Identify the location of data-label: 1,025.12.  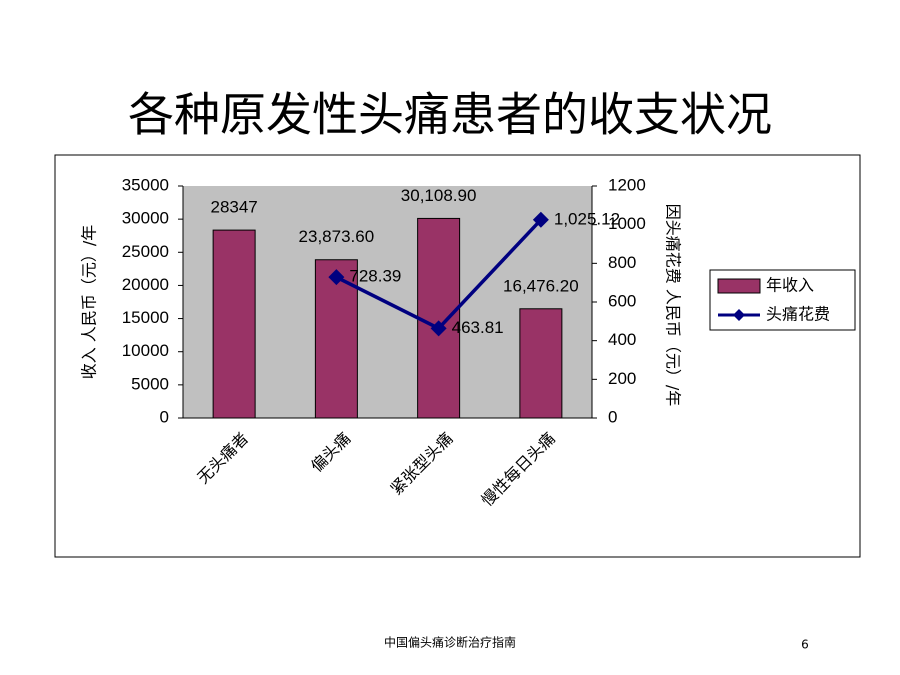
(587, 218).